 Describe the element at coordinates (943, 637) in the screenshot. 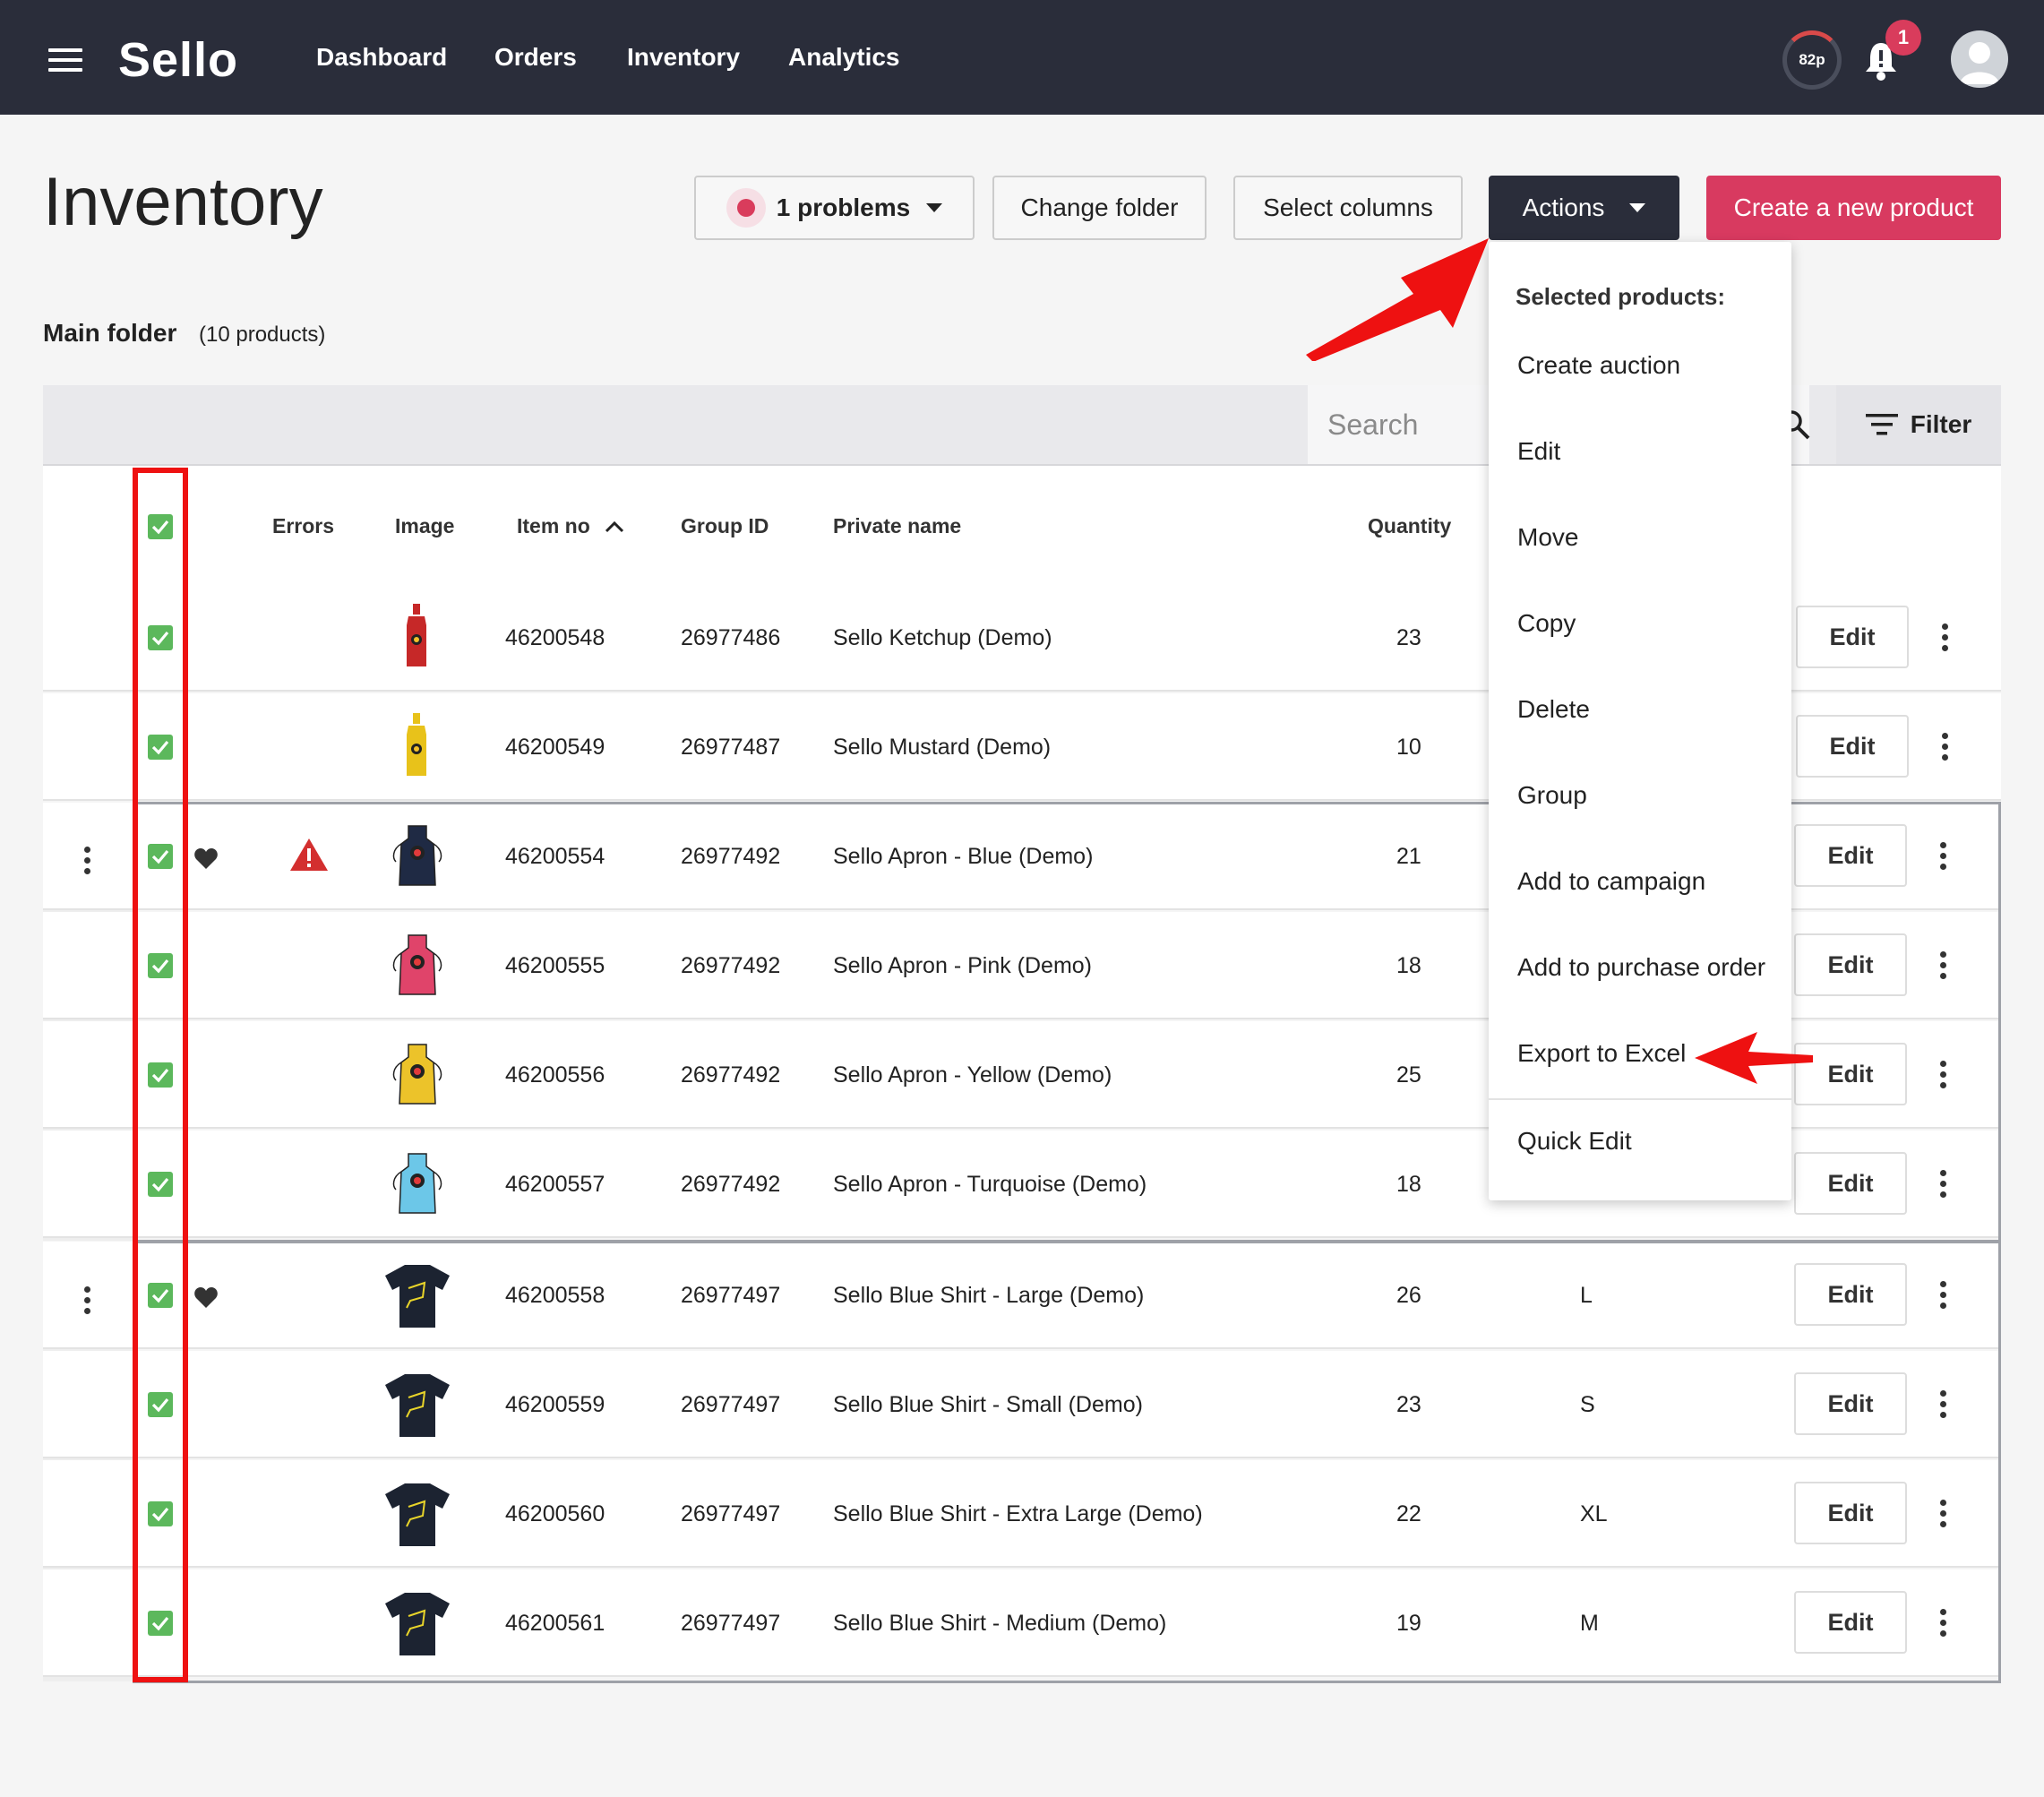

I see `private-name: Sello Ketchup (Demo)` at that location.